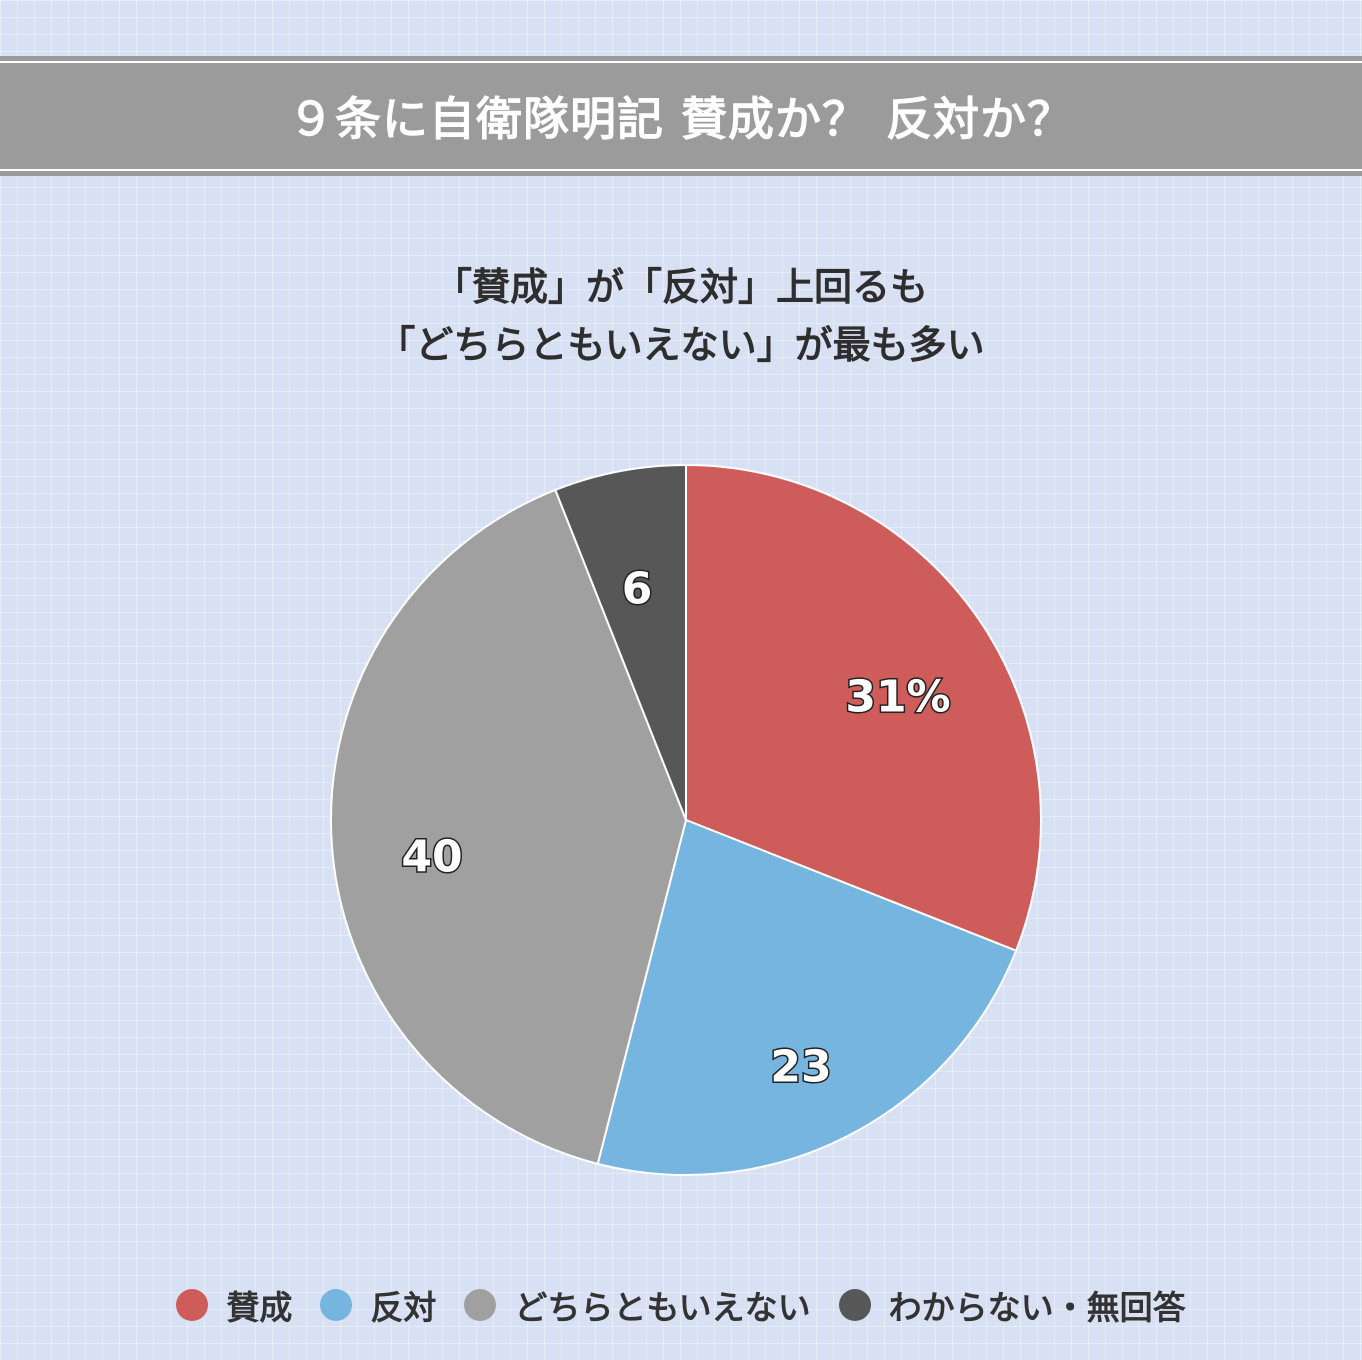 This screenshot has width=1362, height=1360. What do you see at coordinates (681, 119) in the screenshot?
I see `page-title: ９条に自衛隊明記 賛成か？ 反対か？` at bounding box center [681, 119].